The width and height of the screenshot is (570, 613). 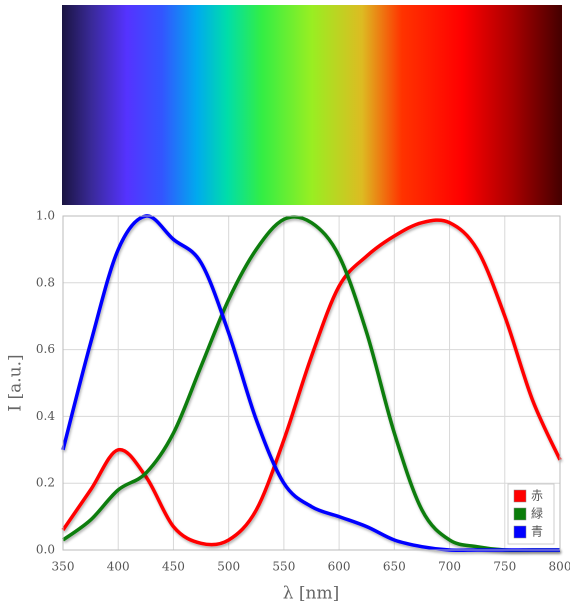 I want to click on x-tick-label: 350, so click(x=63, y=567).